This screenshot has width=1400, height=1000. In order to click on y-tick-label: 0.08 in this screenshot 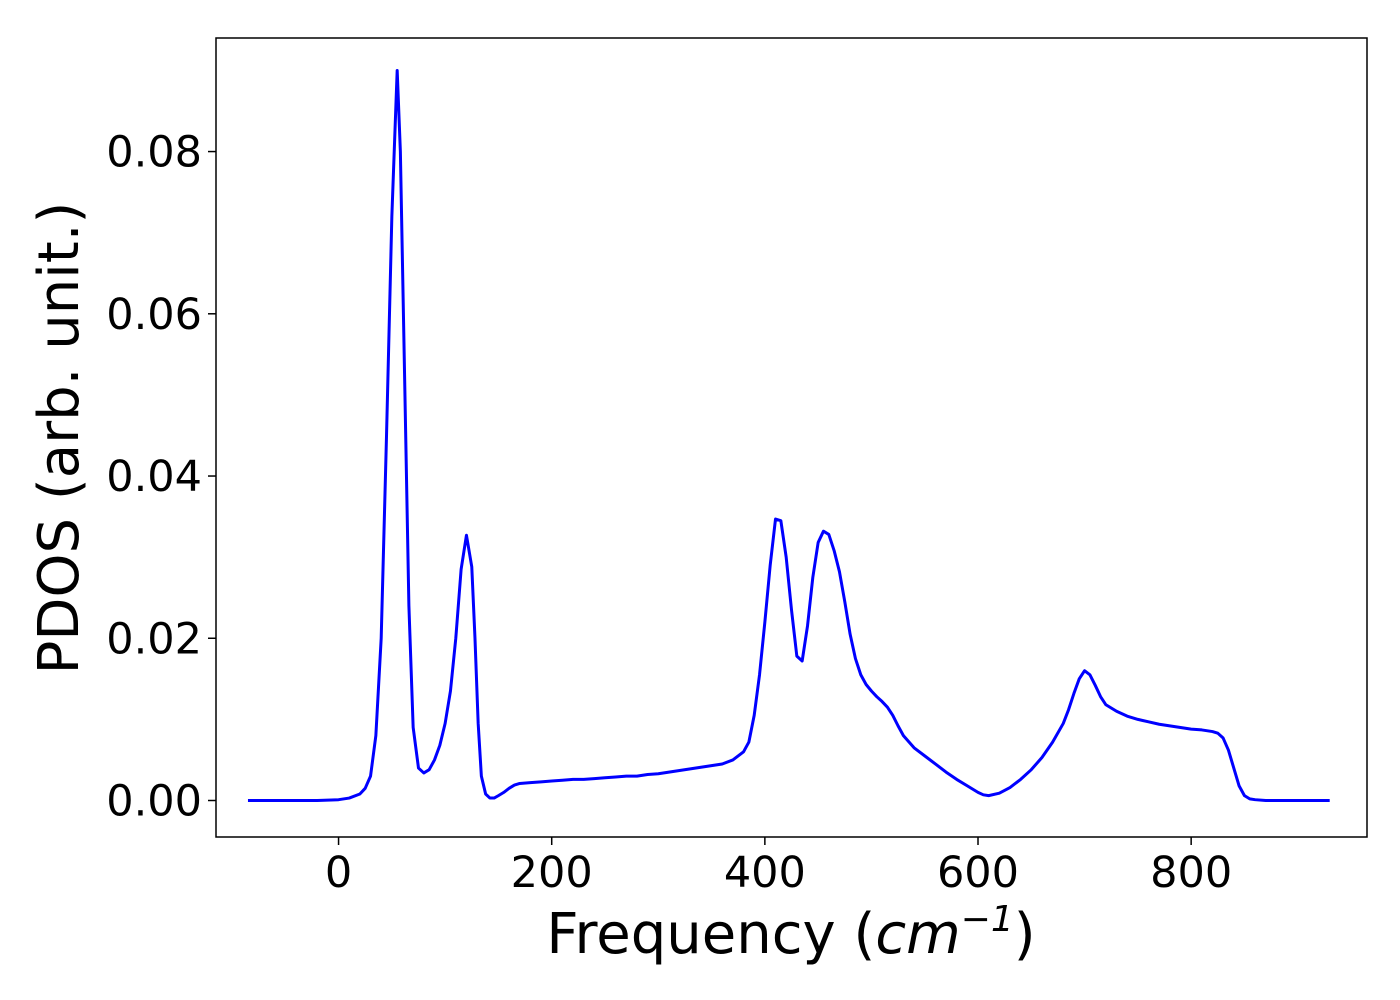, I will do `click(154, 153)`.